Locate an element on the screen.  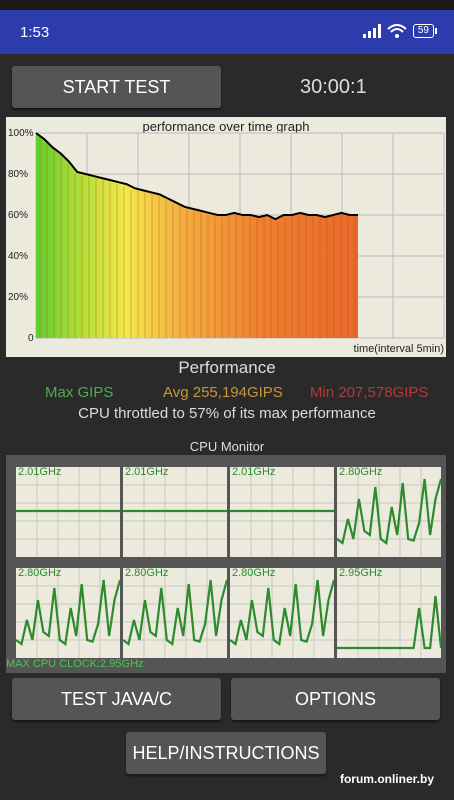
y-tick-0: 0 is located at coordinates (31, 338).